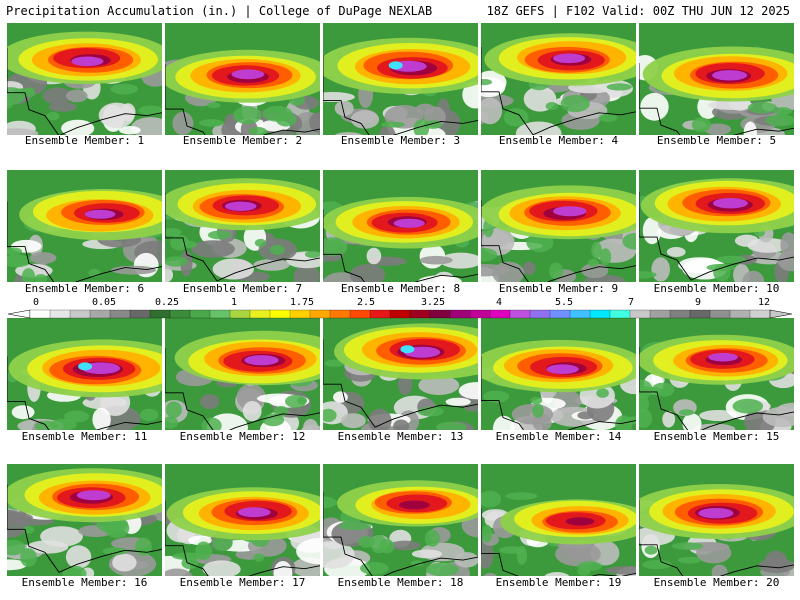  I want to click on ensemble-member-label: Ensemble Member: 6, so click(84, 288).